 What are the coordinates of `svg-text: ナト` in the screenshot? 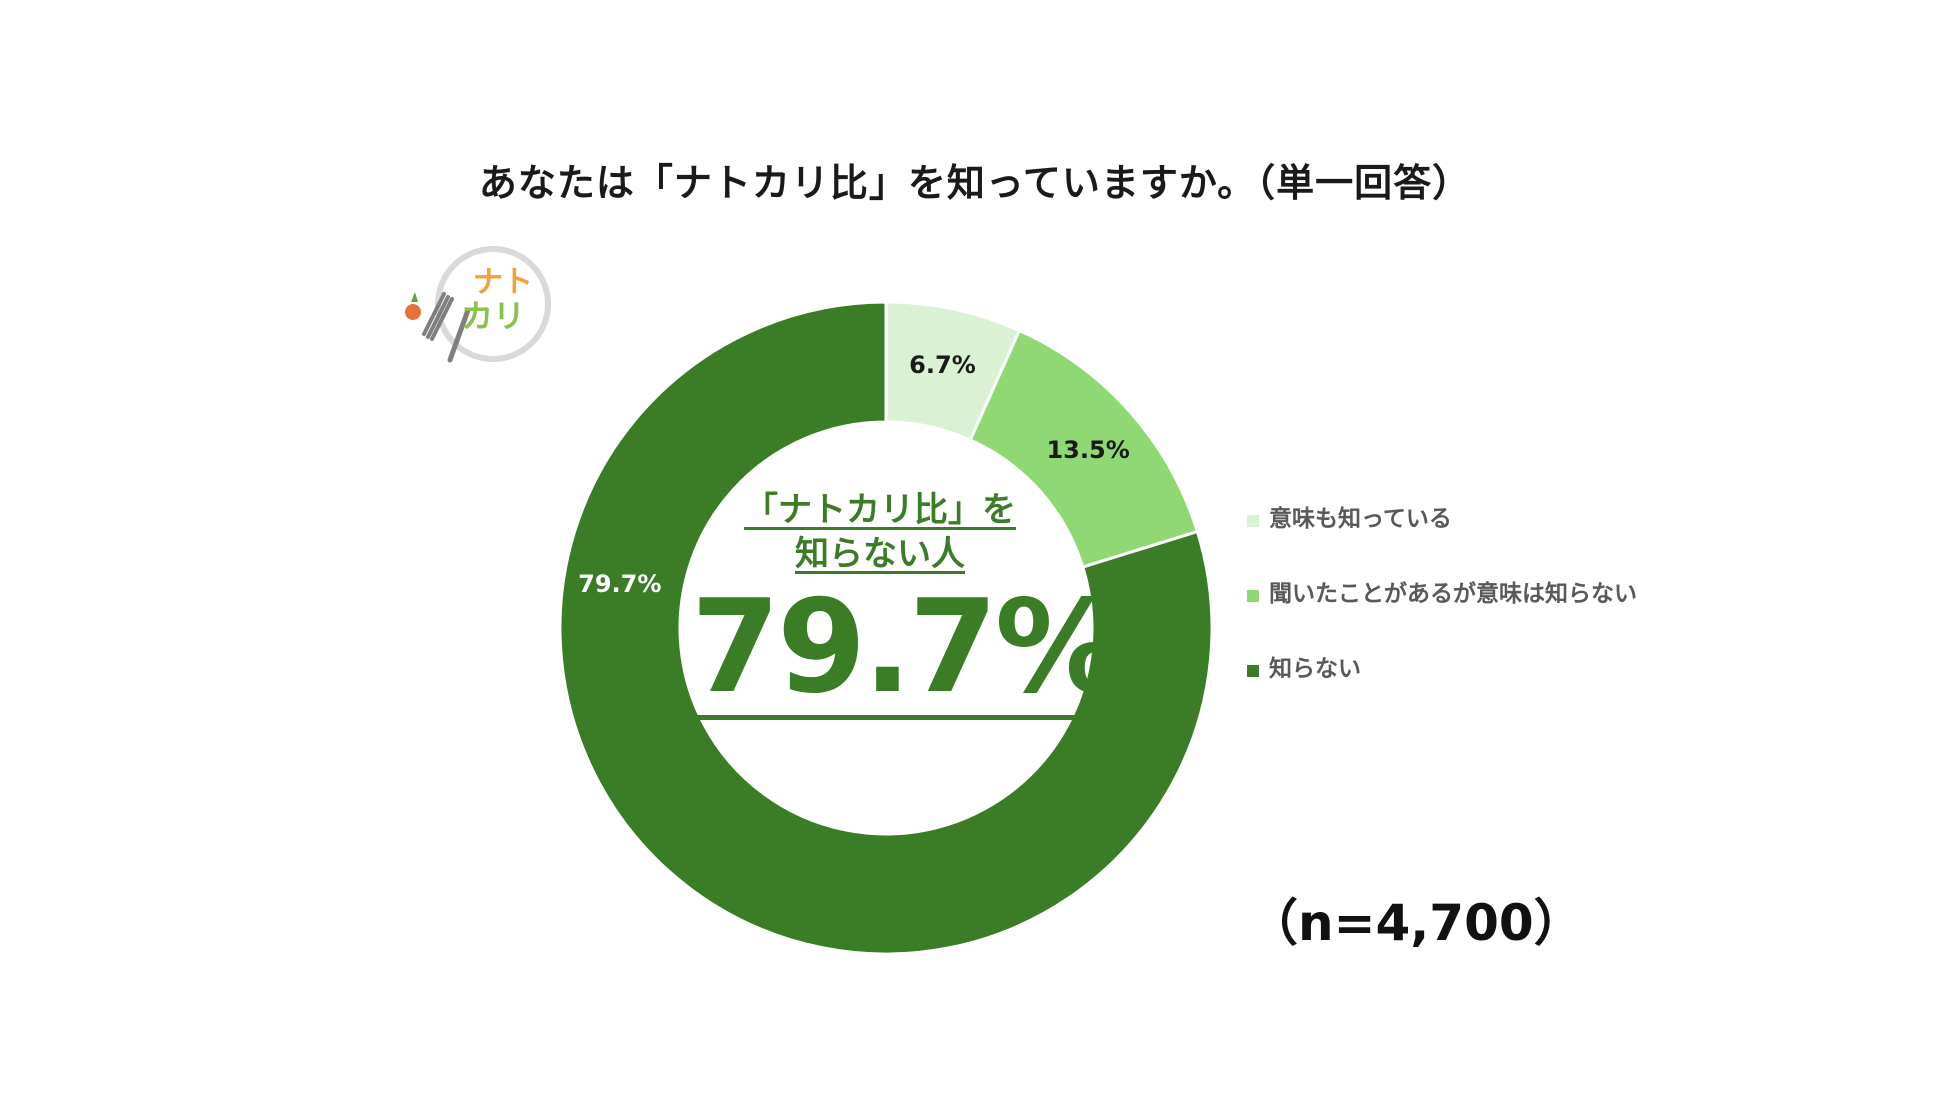 It's located at (503, 282).